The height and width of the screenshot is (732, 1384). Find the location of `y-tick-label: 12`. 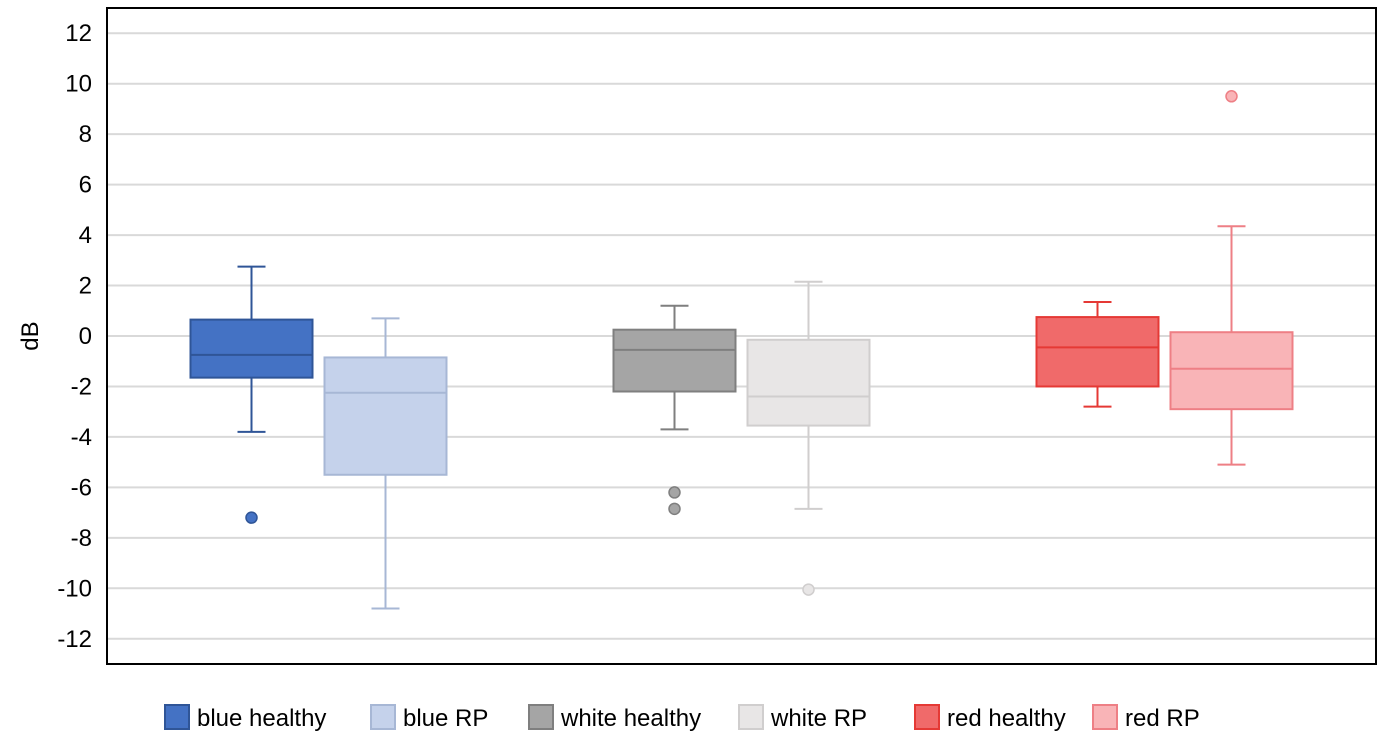

y-tick-label: 12 is located at coordinates (78, 33).